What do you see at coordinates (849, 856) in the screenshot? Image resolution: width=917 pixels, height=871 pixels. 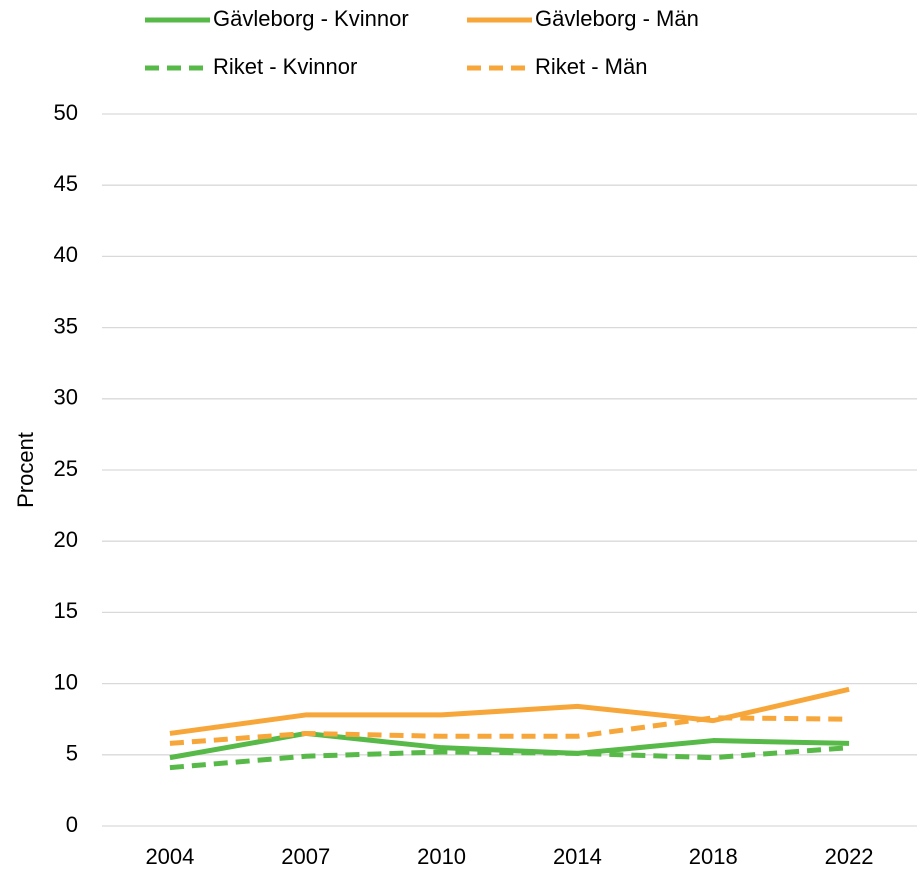 I see `x-tick-label: 2022` at bounding box center [849, 856].